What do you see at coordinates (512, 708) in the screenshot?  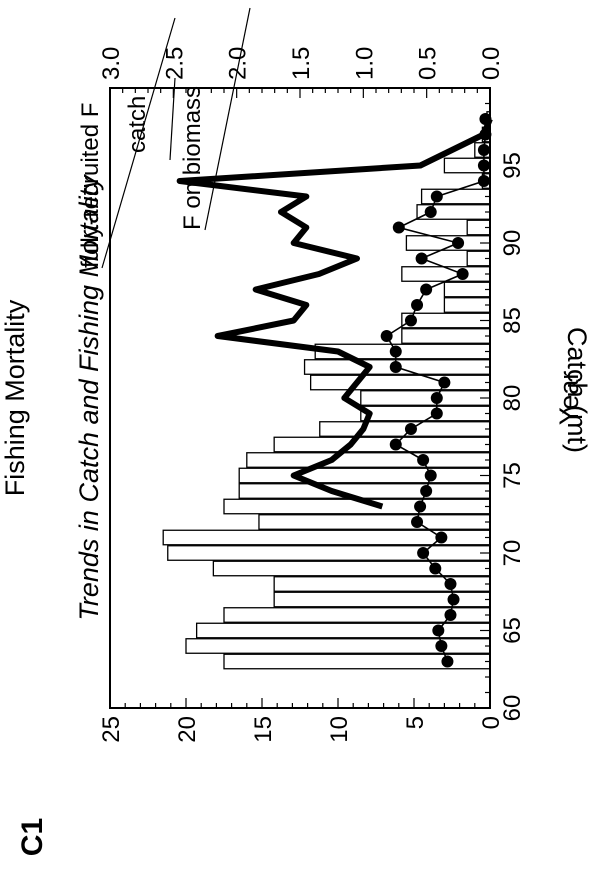 I see `x-tick-label: 60` at bounding box center [512, 708].